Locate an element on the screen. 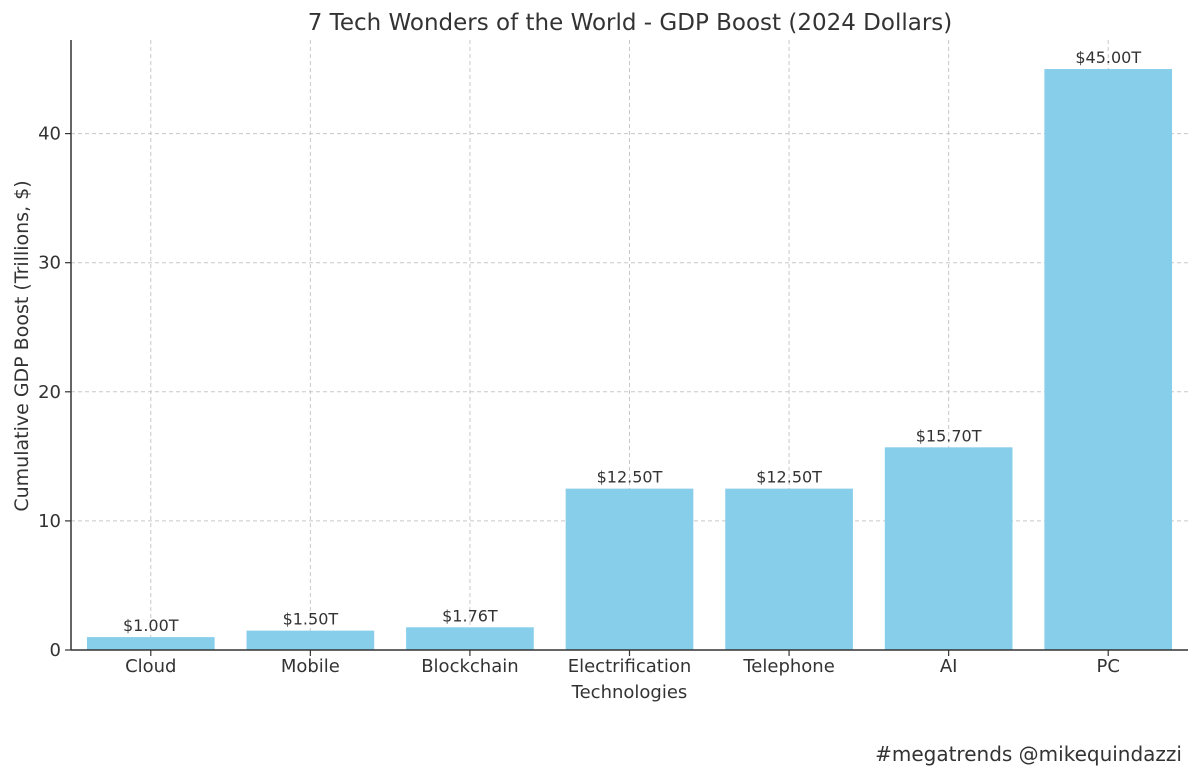  x-tick-label: Blockchain is located at coordinates (469, 666).